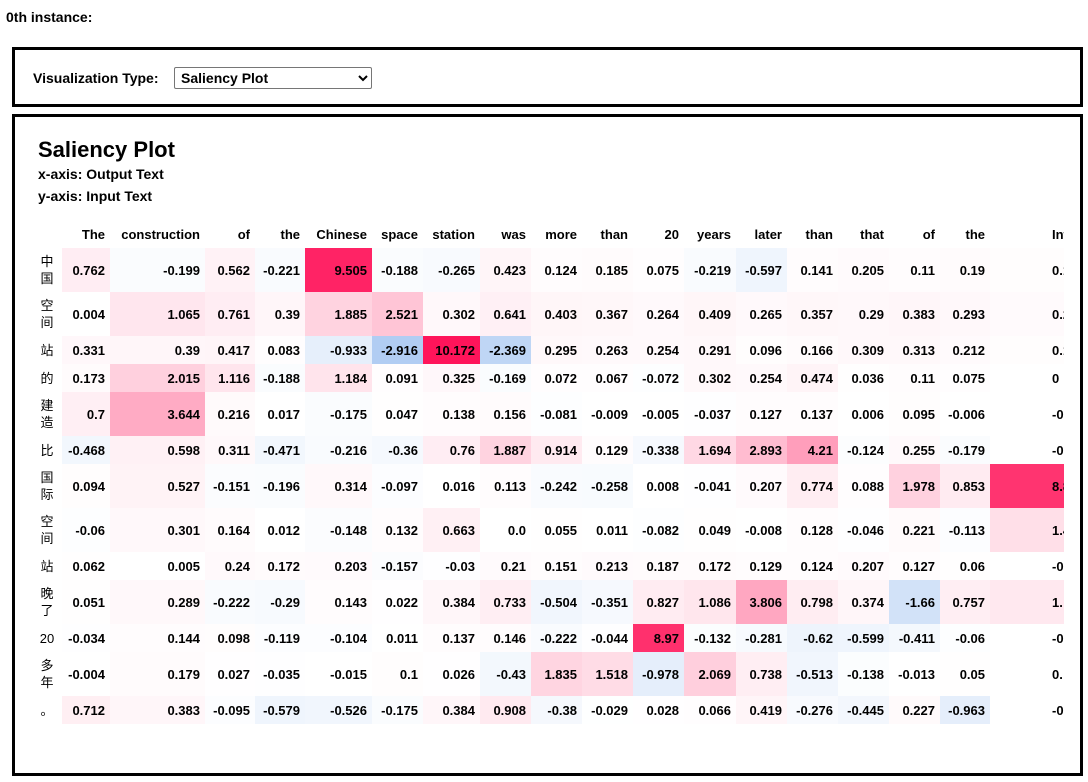 The height and width of the screenshot is (782, 1088). What do you see at coordinates (1027, 270) in the screenshot?
I see `saliency-cell: 0.1` at bounding box center [1027, 270].